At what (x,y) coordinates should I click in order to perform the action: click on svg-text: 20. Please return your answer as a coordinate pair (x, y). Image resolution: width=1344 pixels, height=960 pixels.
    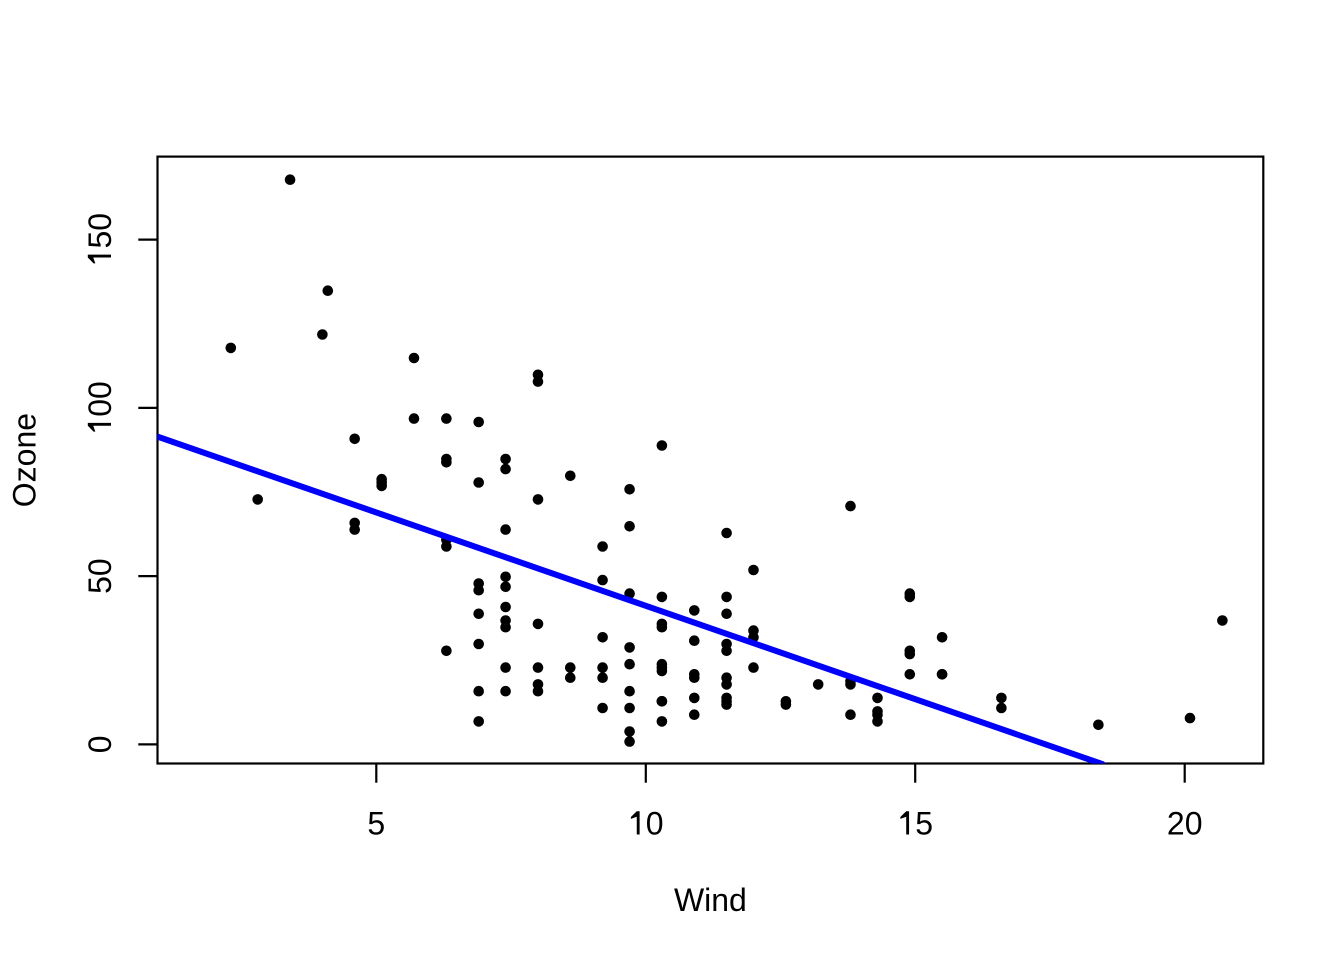
    Looking at the image, I should click on (1185, 824).